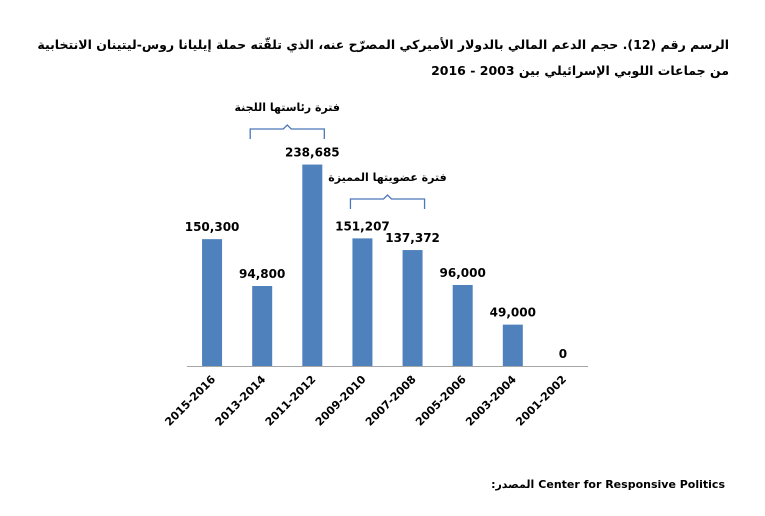  I want to click on source-value: Center for Responsive Politics, so click(631, 484).